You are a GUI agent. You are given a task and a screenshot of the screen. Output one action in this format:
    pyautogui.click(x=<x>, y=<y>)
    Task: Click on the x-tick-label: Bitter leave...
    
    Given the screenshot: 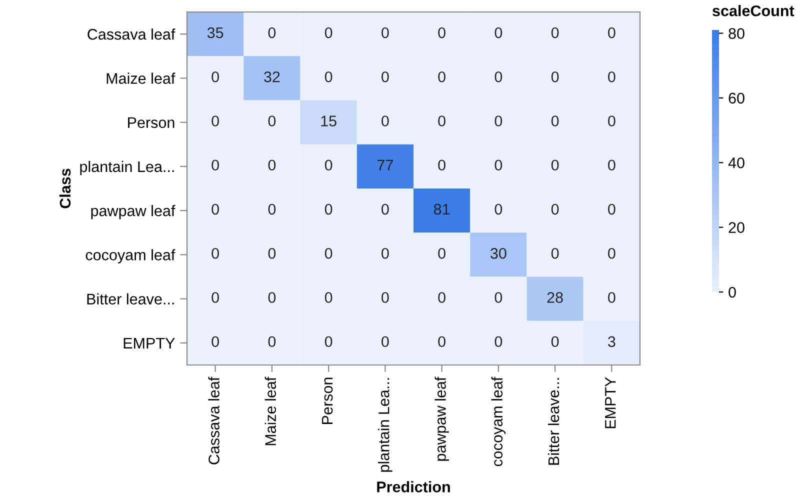 What is the action you would take?
    pyautogui.click(x=554, y=421)
    